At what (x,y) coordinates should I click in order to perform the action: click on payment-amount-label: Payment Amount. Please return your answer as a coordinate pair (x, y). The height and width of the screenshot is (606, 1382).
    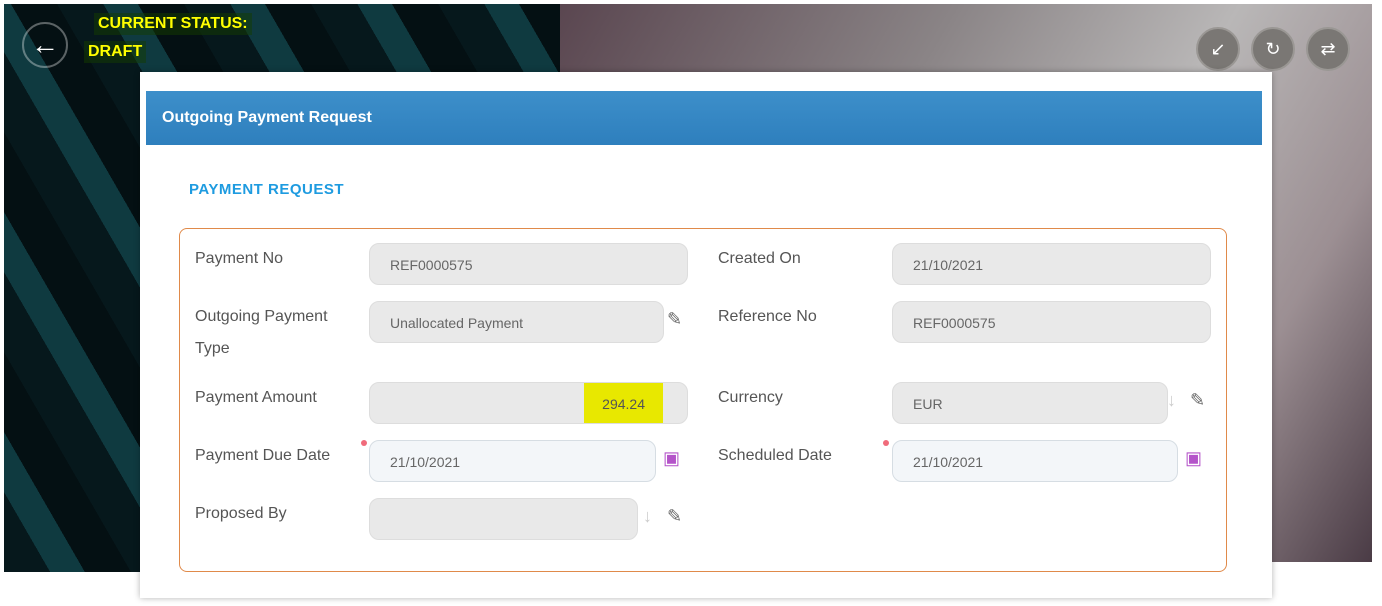
    Looking at the image, I should click on (256, 397).